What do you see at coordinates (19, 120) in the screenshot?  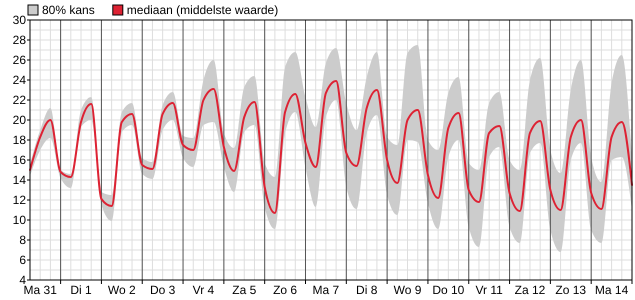 I see `y-tick-label: 20` at bounding box center [19, 120].